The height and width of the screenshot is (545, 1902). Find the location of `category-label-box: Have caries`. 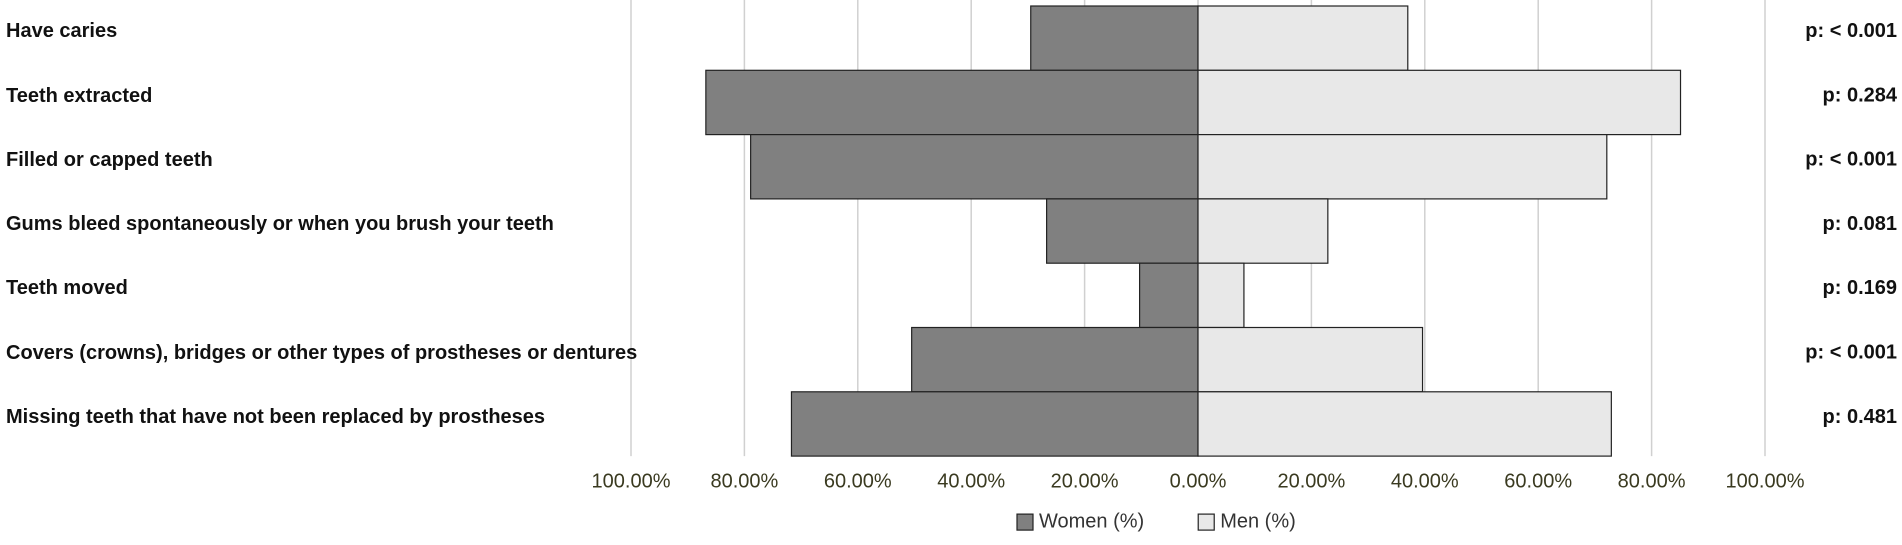

category-label-box: Have caries is located at coordinates (62, 31).